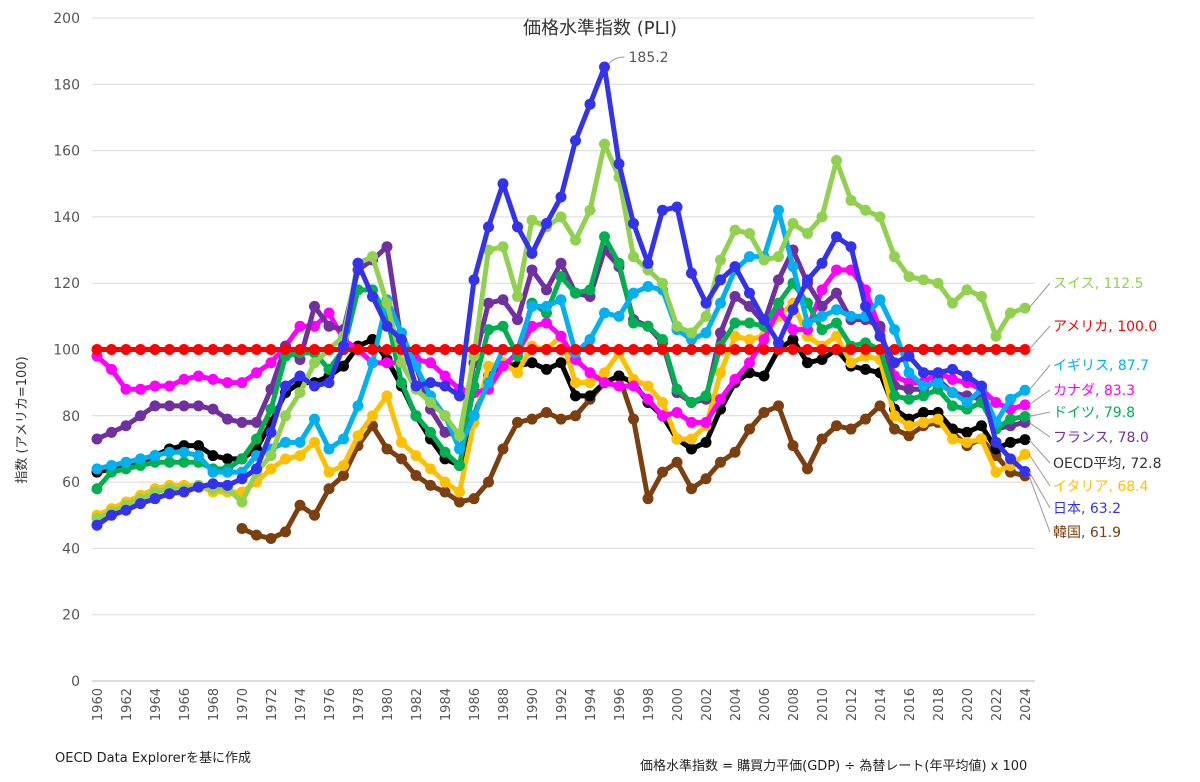 This screenshot has width=1200, height=782. I want to click on x-tick-label: 1998, so click(649, 704).